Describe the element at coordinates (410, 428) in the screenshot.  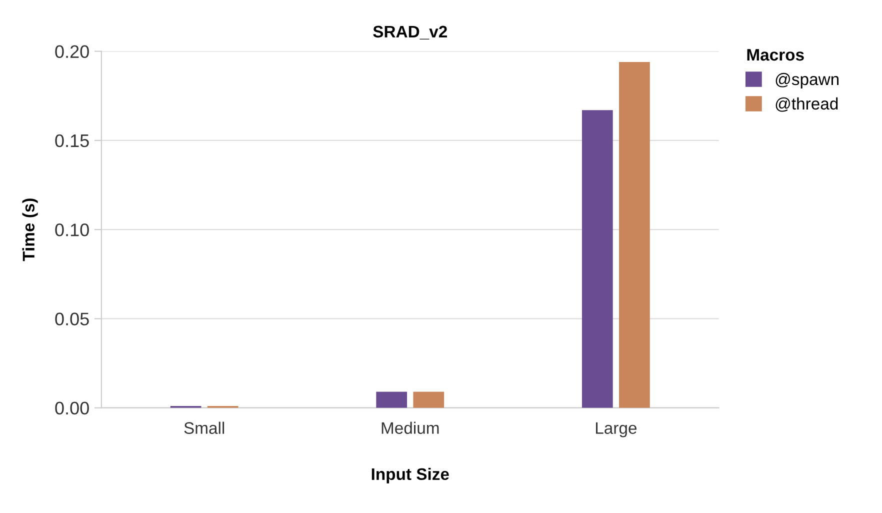
I see `x-tick-label: Medium` at that location.